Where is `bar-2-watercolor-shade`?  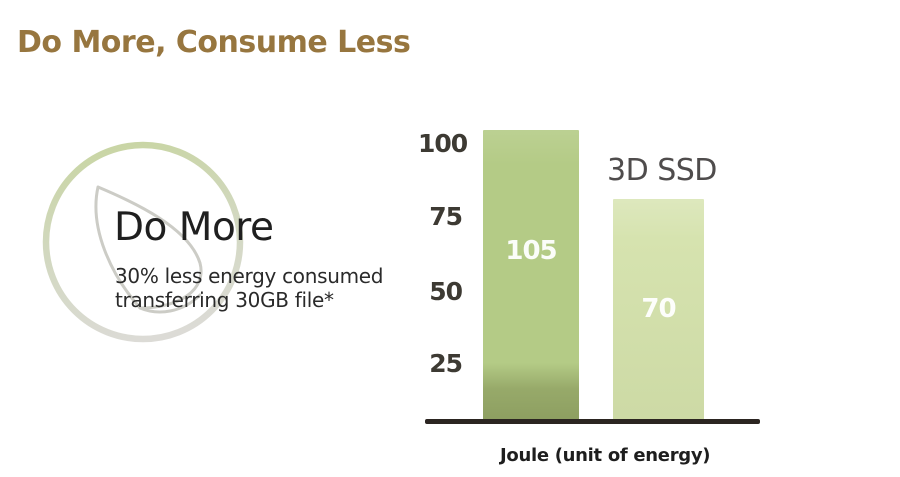
bar-2-watercolor-shade is located at coordinates (658, 310).